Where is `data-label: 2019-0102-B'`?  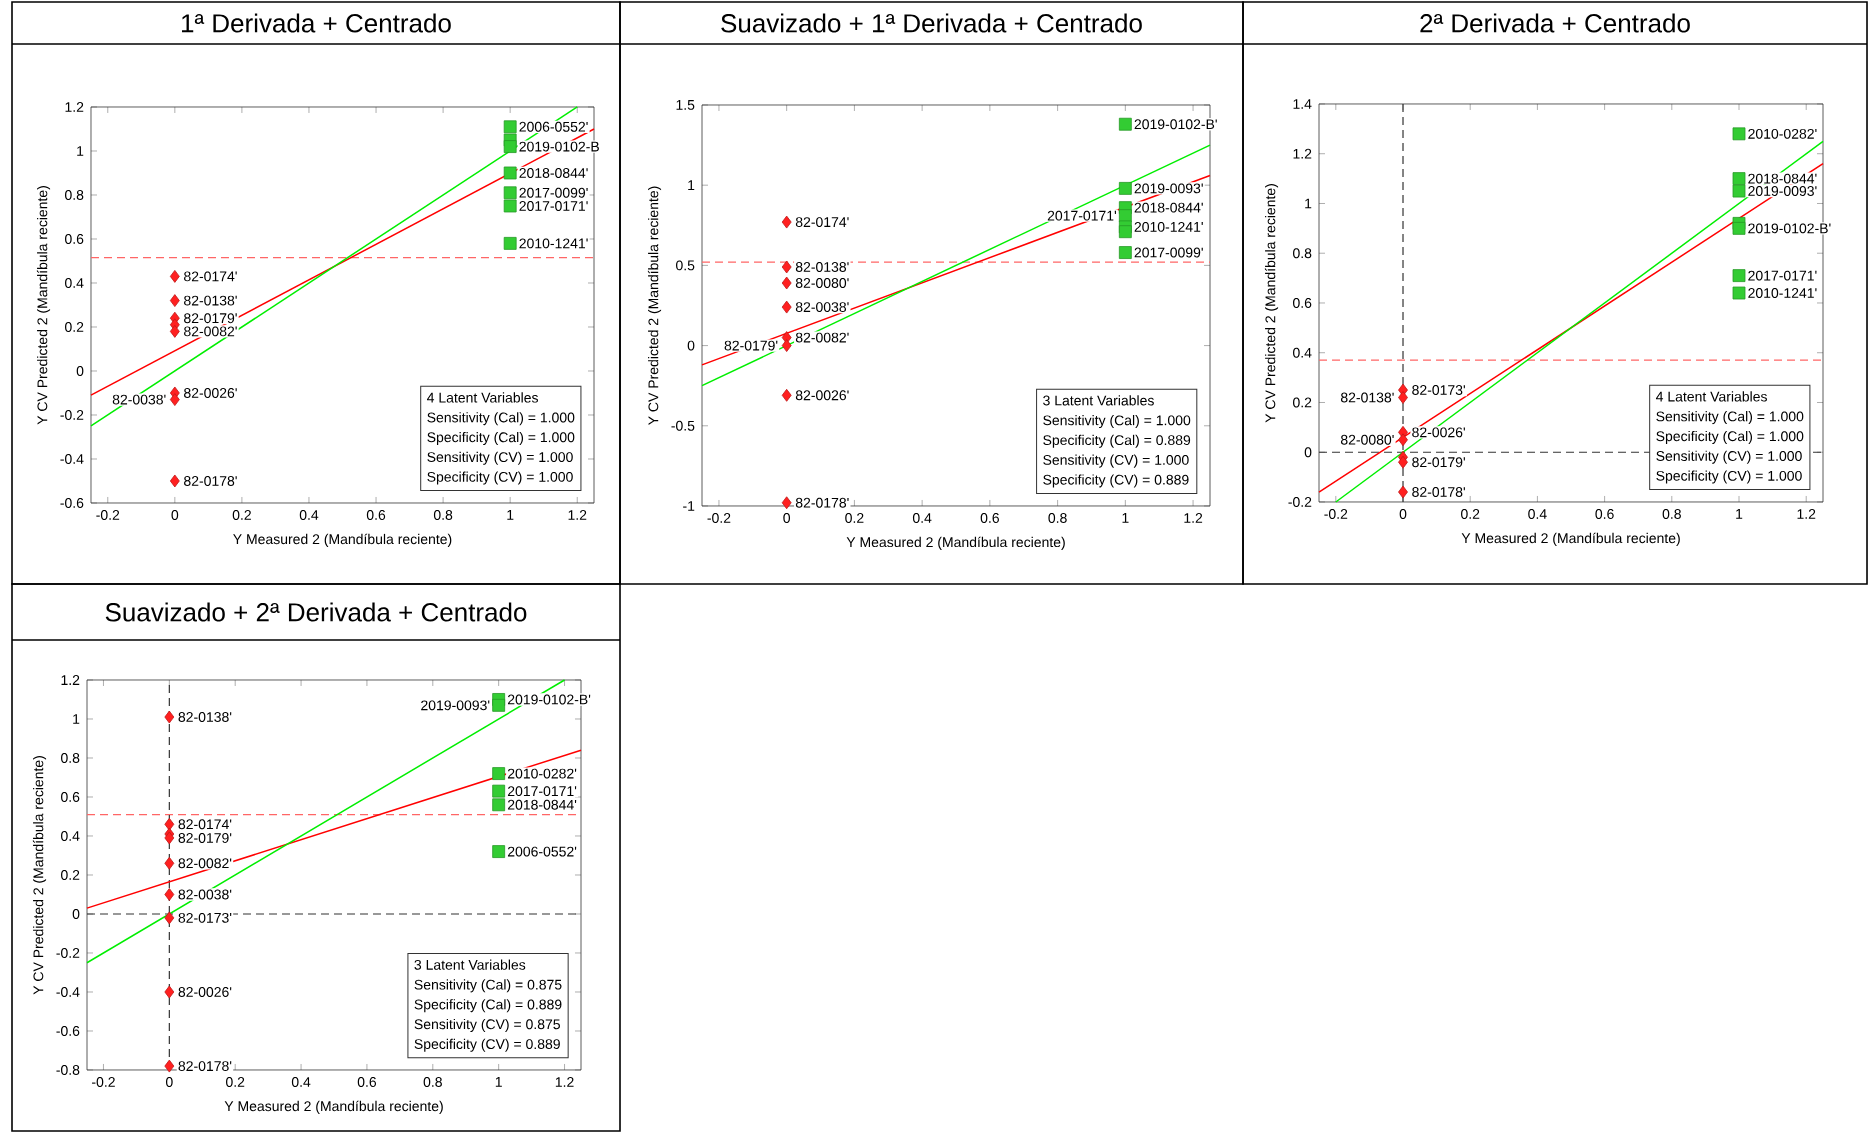
data-label: 2019-0102-B' is located at coordinates (549, 699).